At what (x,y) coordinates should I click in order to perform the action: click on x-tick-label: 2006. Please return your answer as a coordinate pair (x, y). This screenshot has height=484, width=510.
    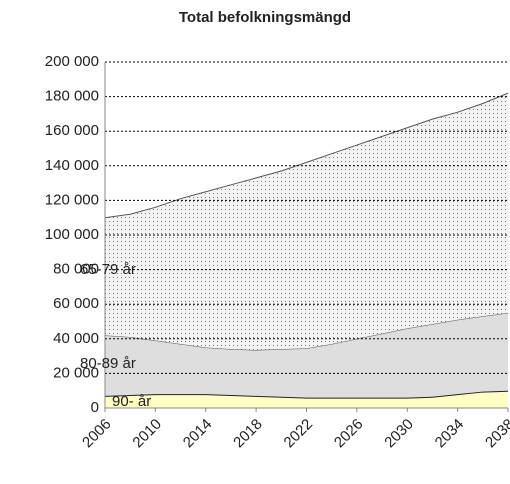
    Looking at the image, I should click on (97, 434).